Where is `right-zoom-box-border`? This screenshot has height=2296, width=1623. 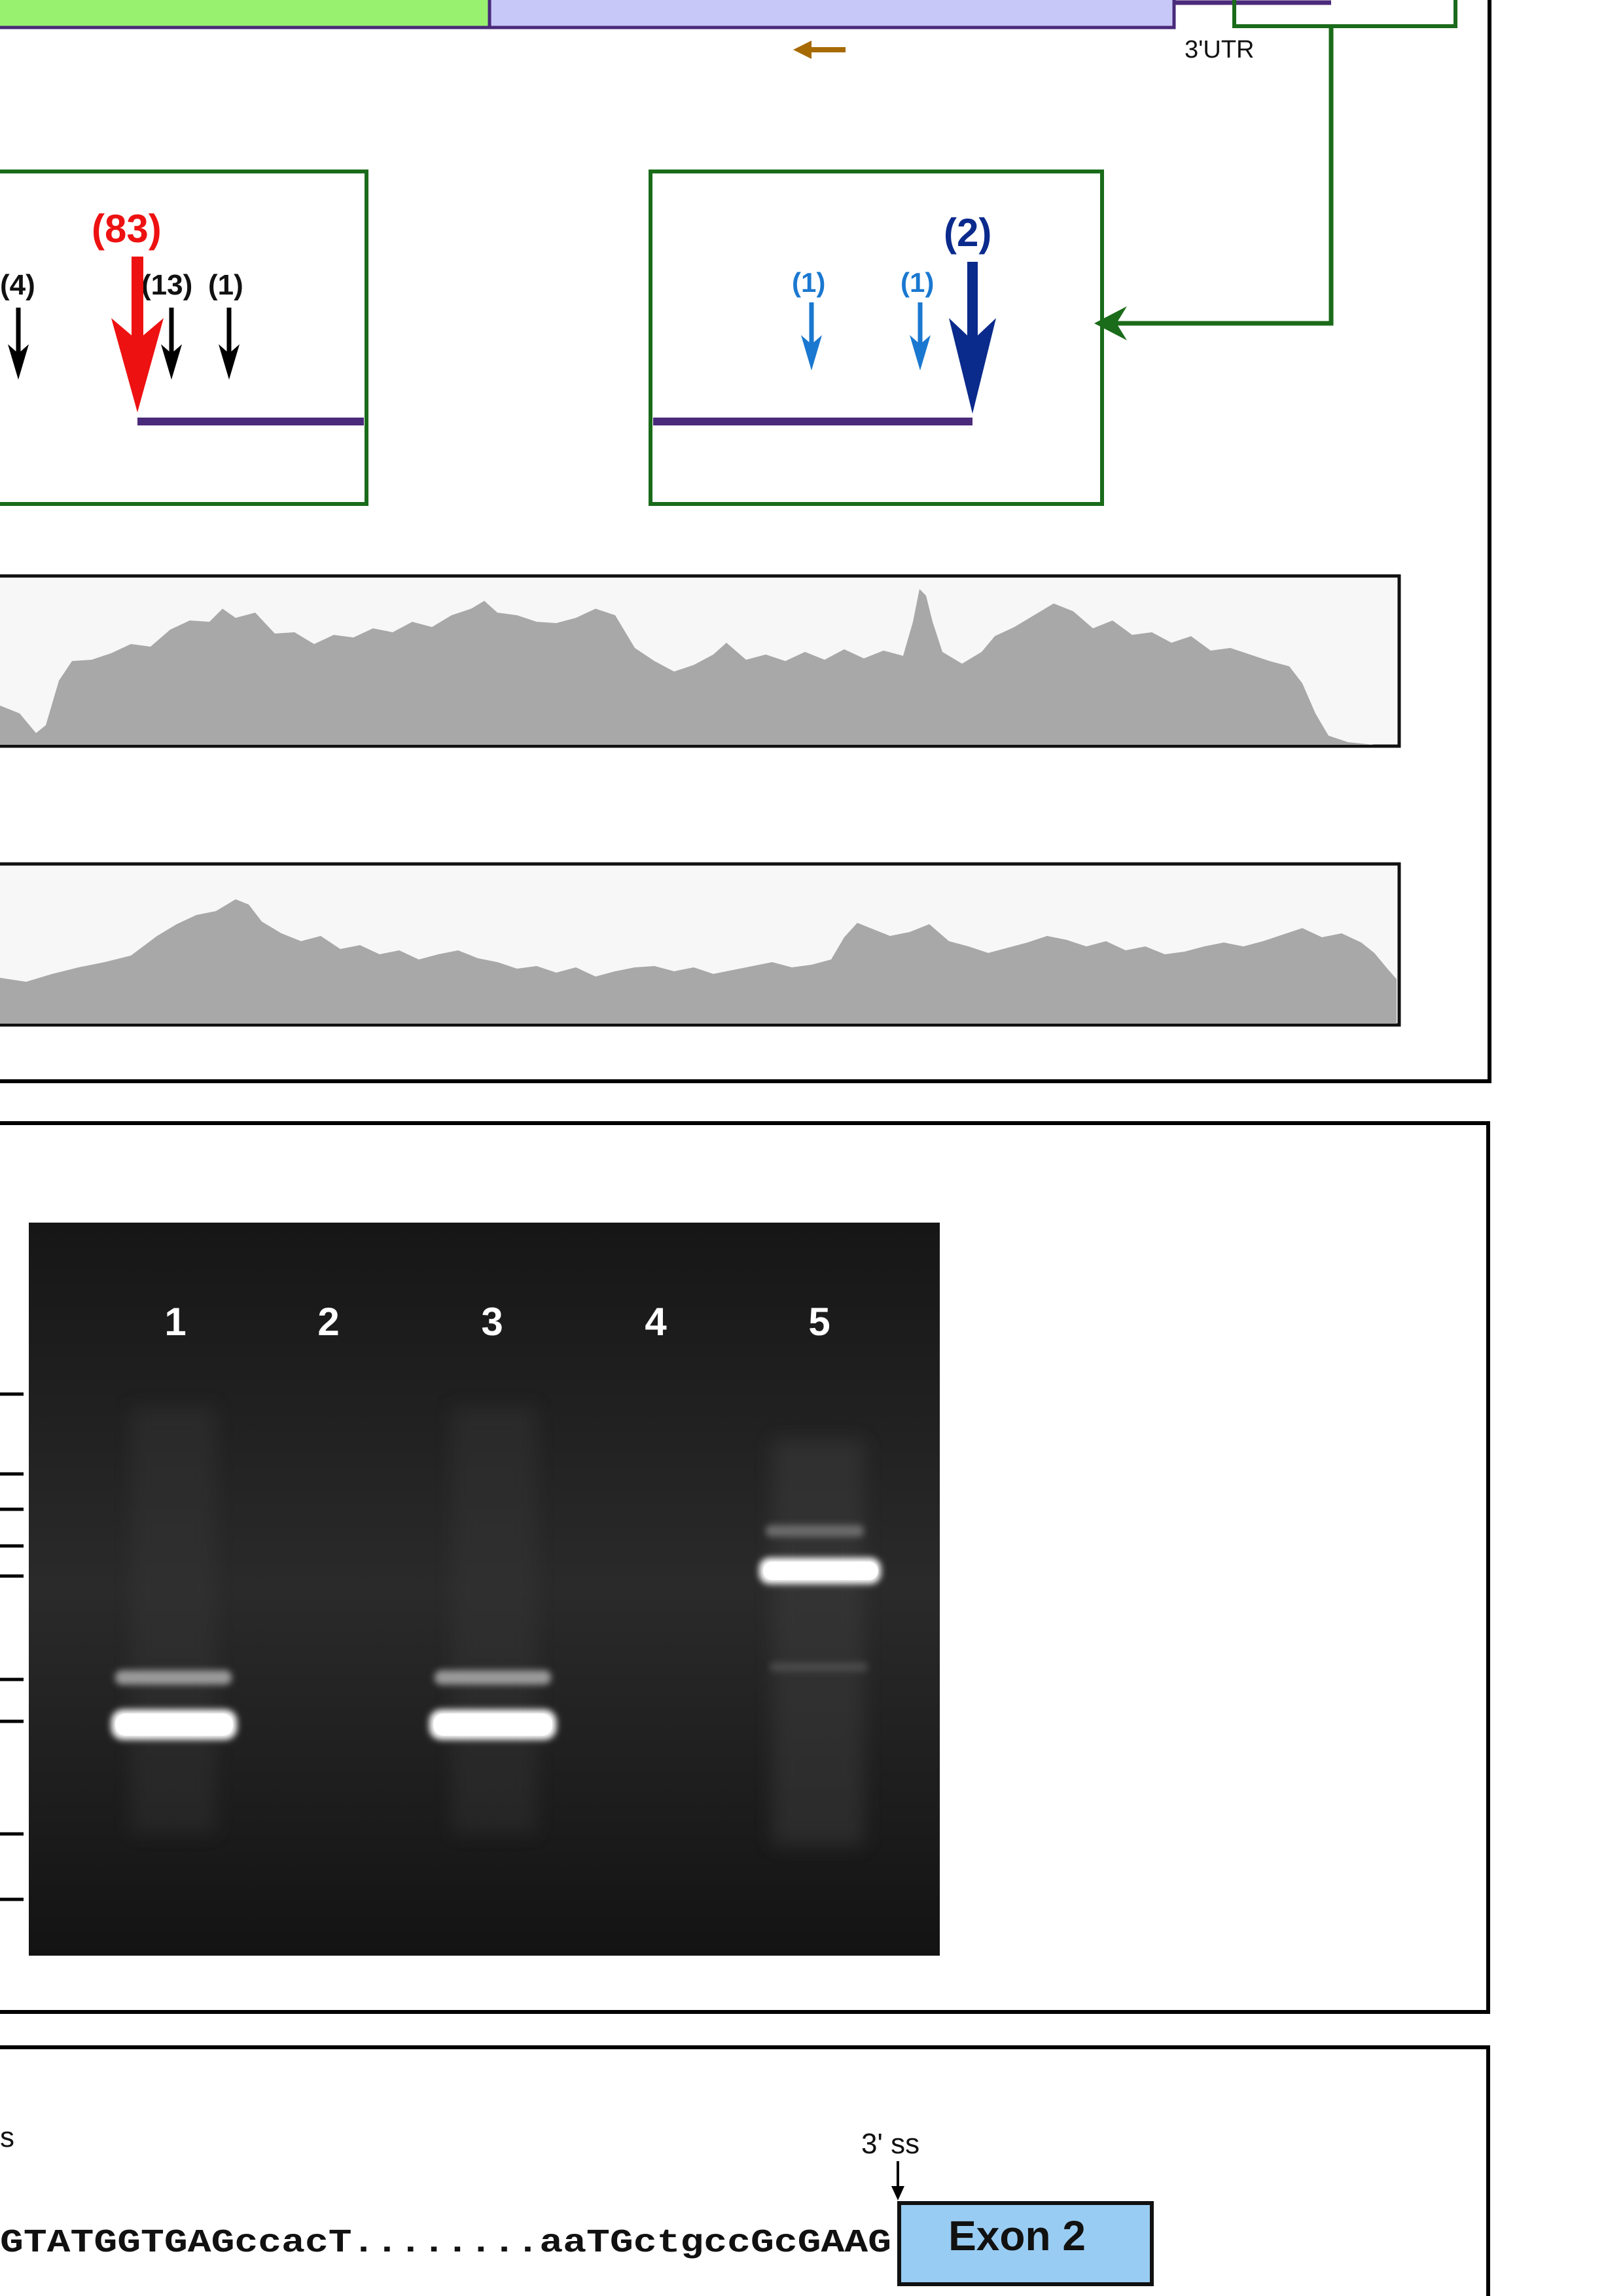
right-zoom-box-border is located at coordinates (876, 338).